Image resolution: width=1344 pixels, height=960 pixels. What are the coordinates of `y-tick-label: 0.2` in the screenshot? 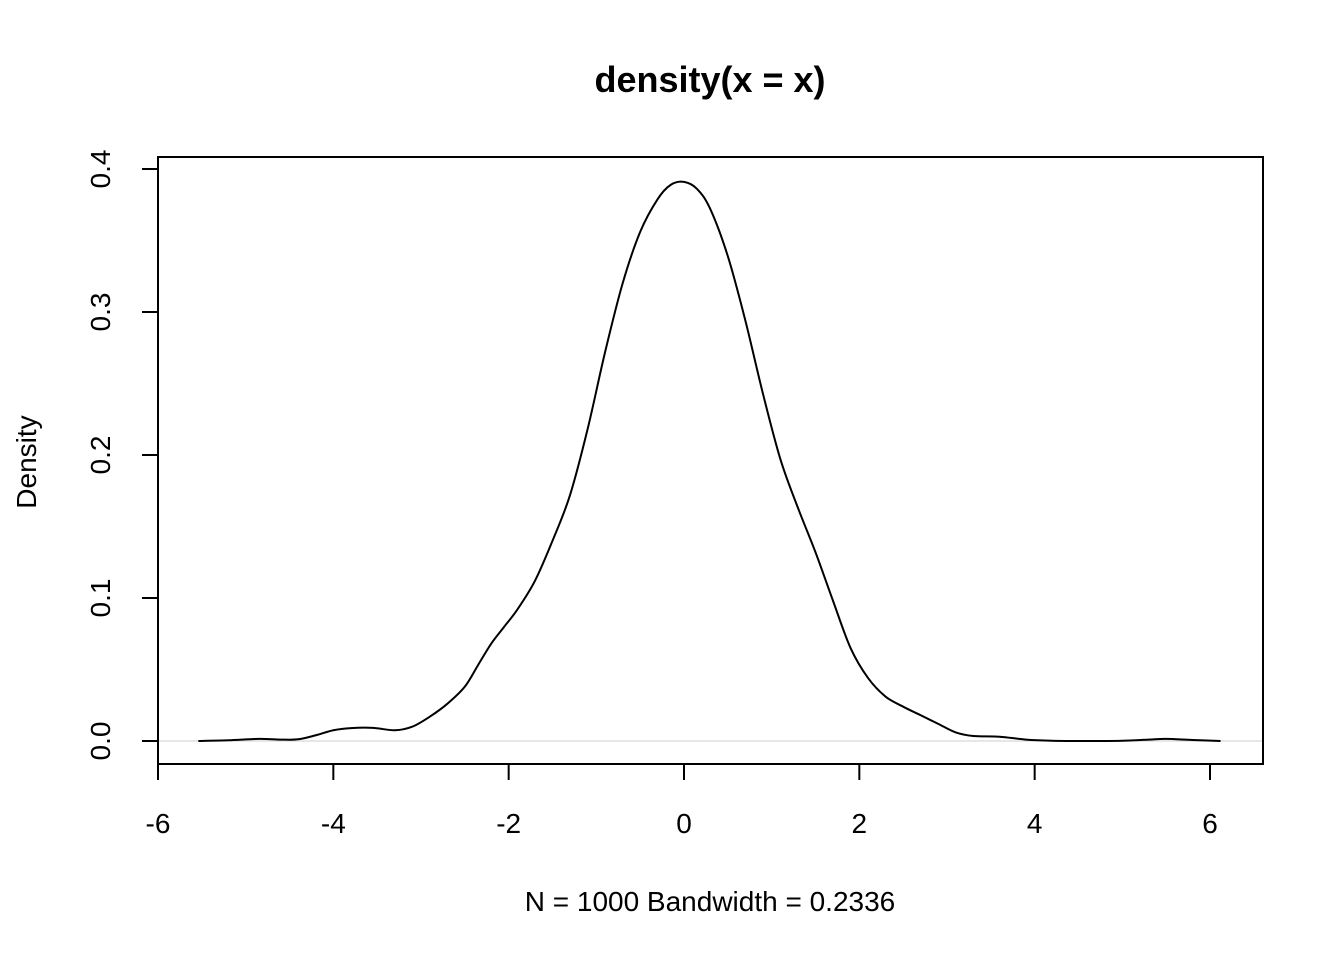 It's located at (100, 455).